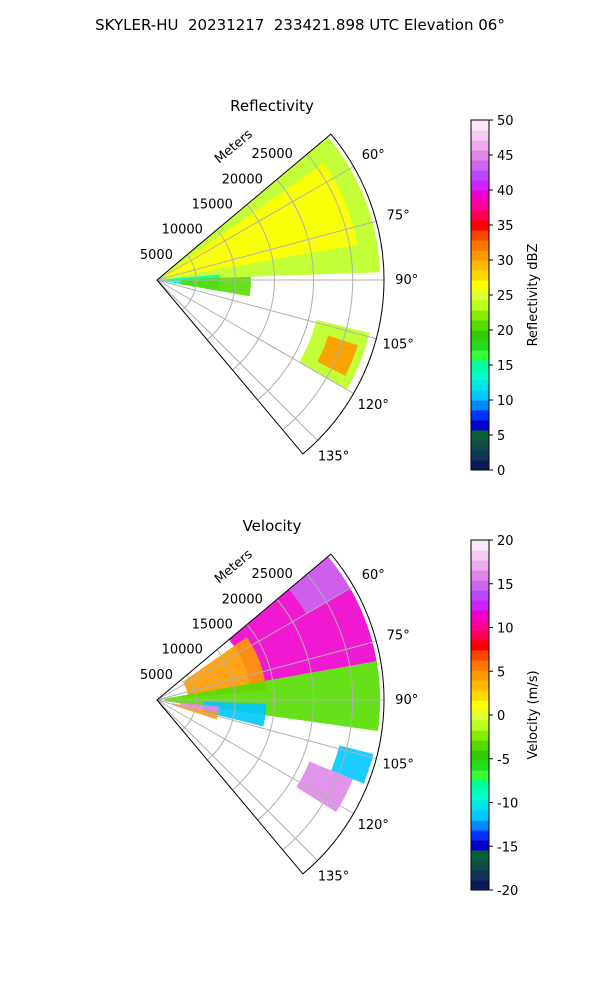  I want to click on colorbar-tick-label: -20, so click(507, 891).